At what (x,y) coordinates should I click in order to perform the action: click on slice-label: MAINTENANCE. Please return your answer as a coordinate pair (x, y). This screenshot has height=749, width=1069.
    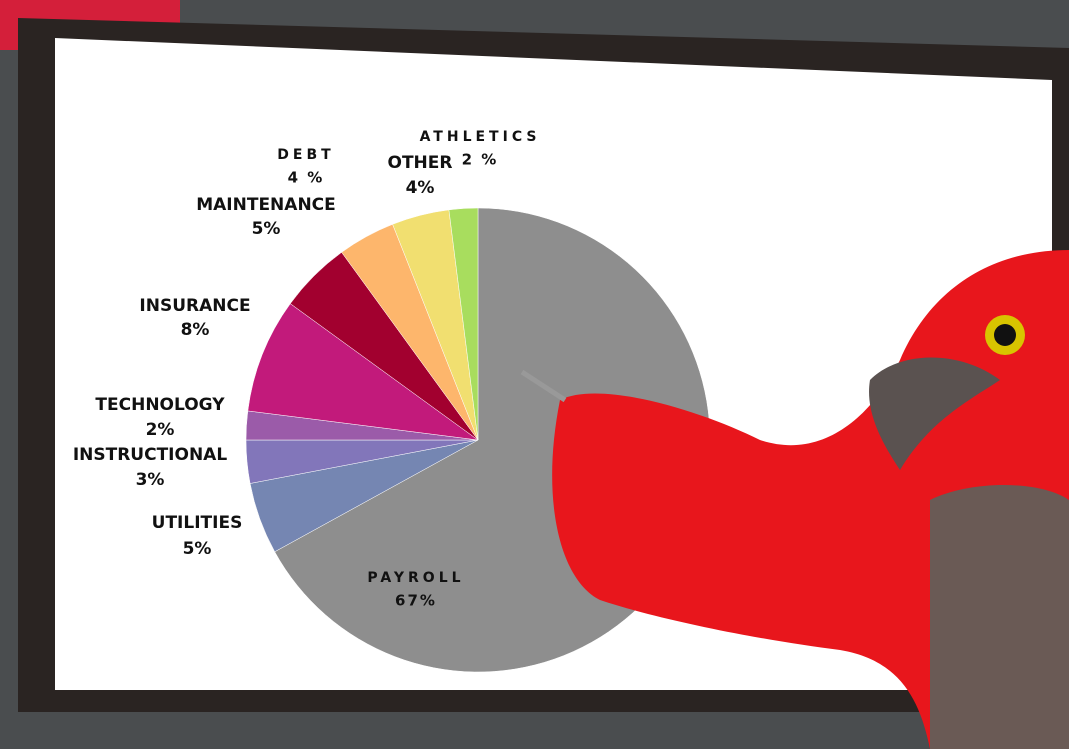
    Looking at the image, I should click on (266, 205).